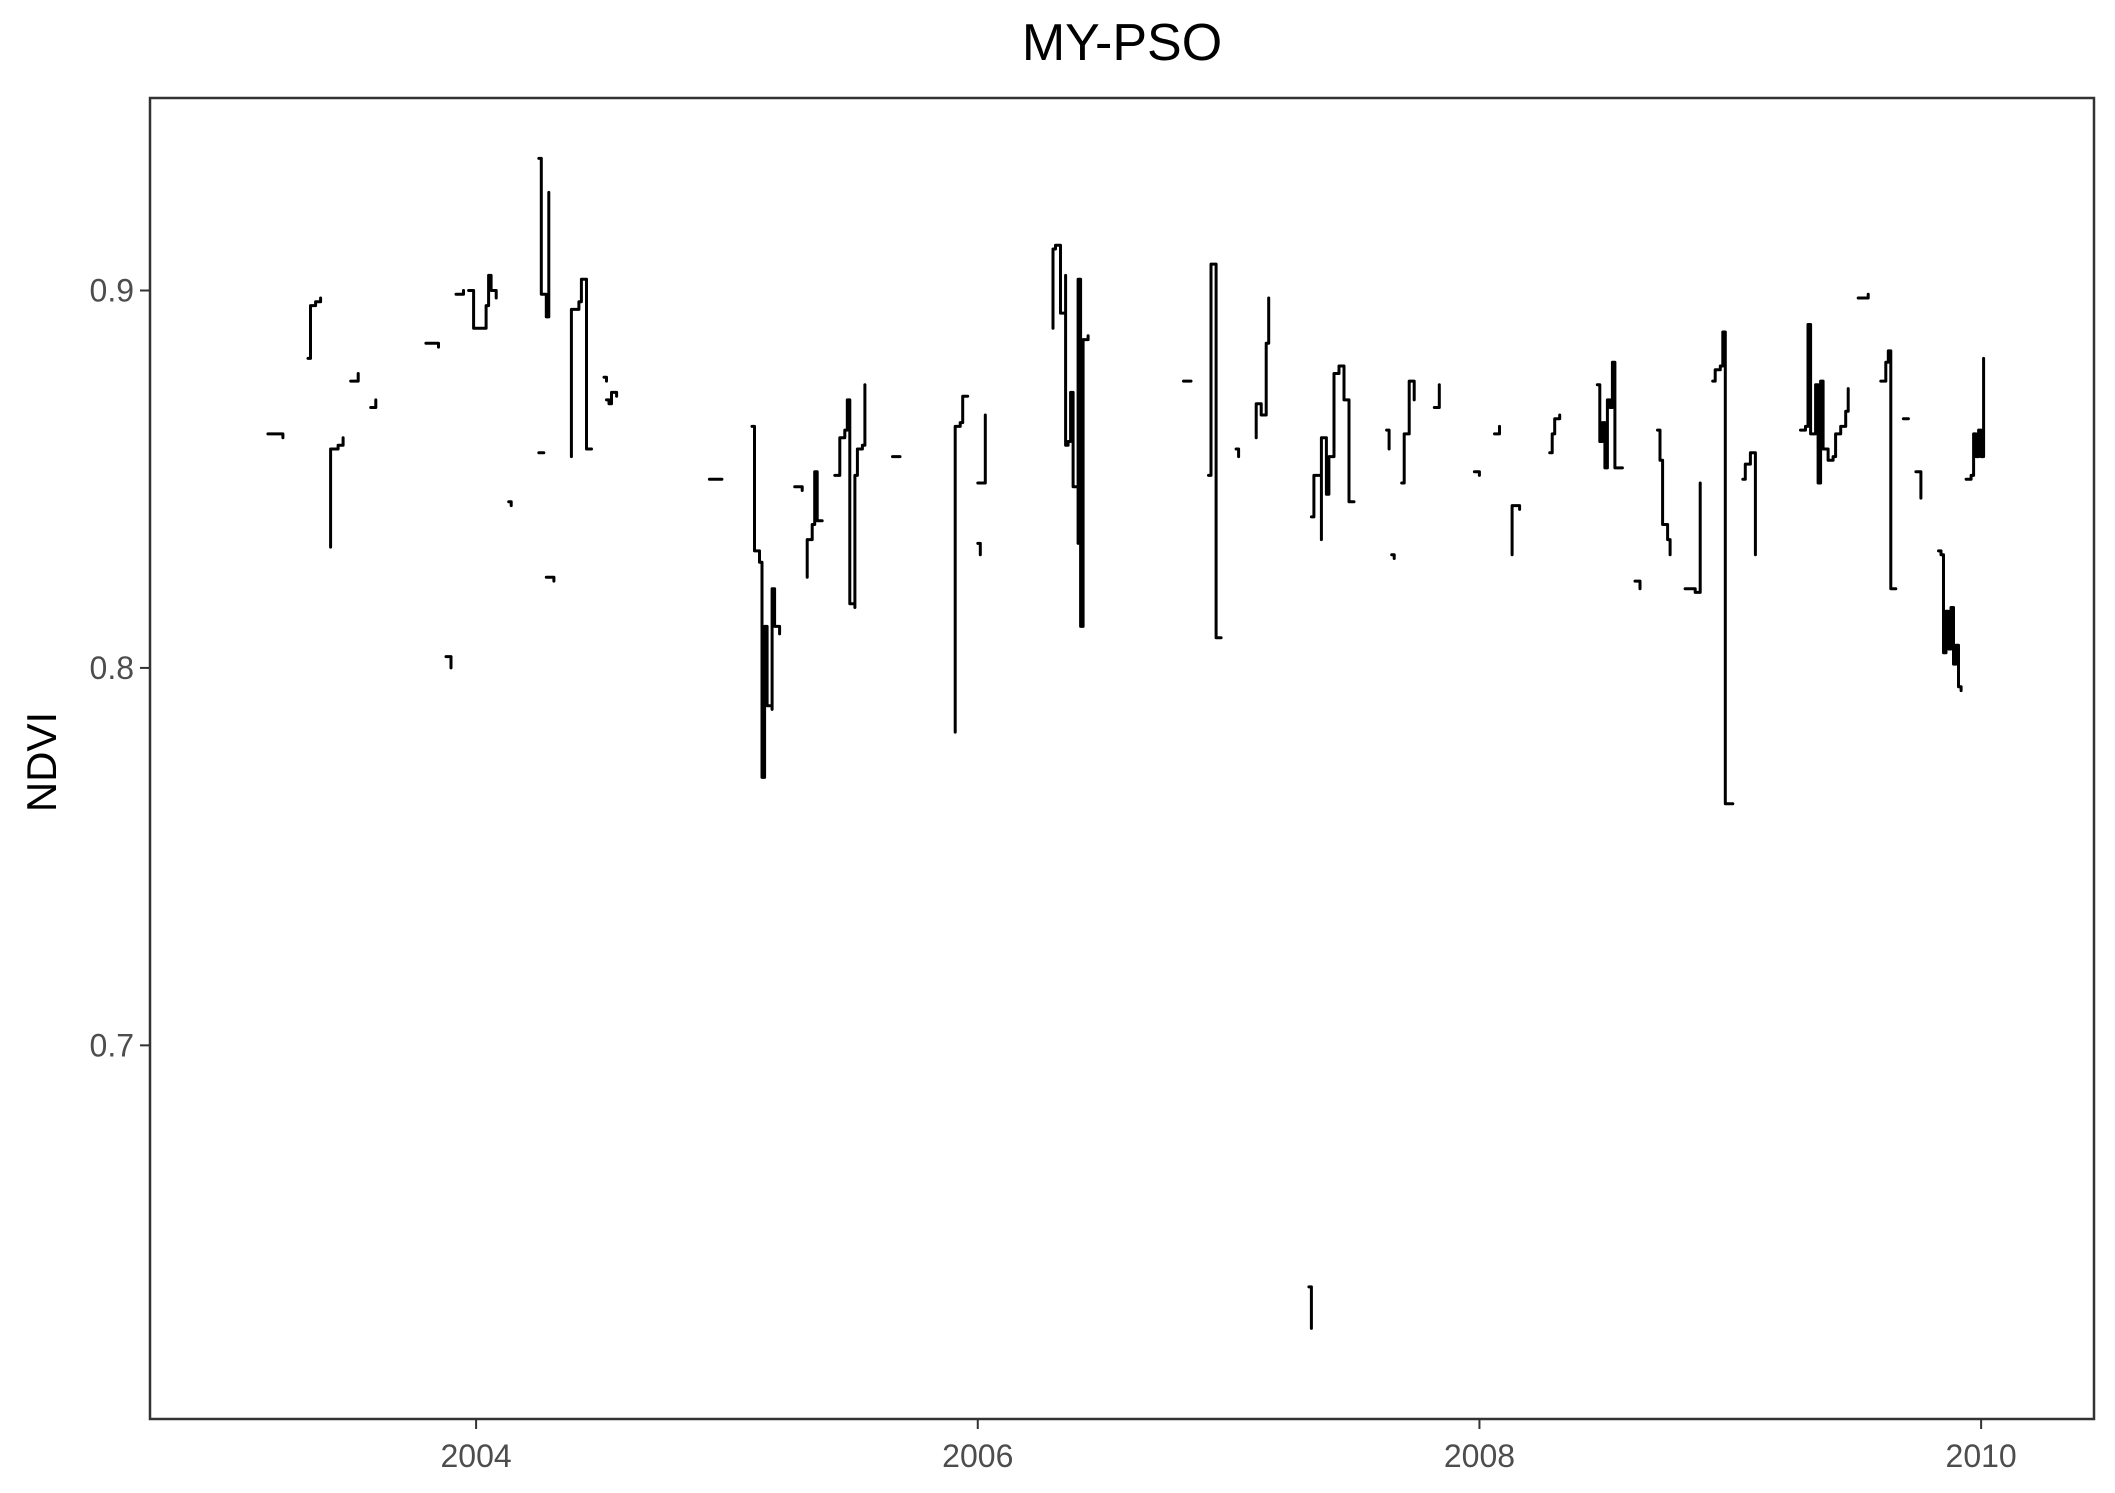 The width and height of the screenshot is (2115, 1493). What do you see at coordinates (1228, 1446) in the screenshot?
I see `x-axis: 2004 2006 2008 2010` at bounding box center [1228, 1446].